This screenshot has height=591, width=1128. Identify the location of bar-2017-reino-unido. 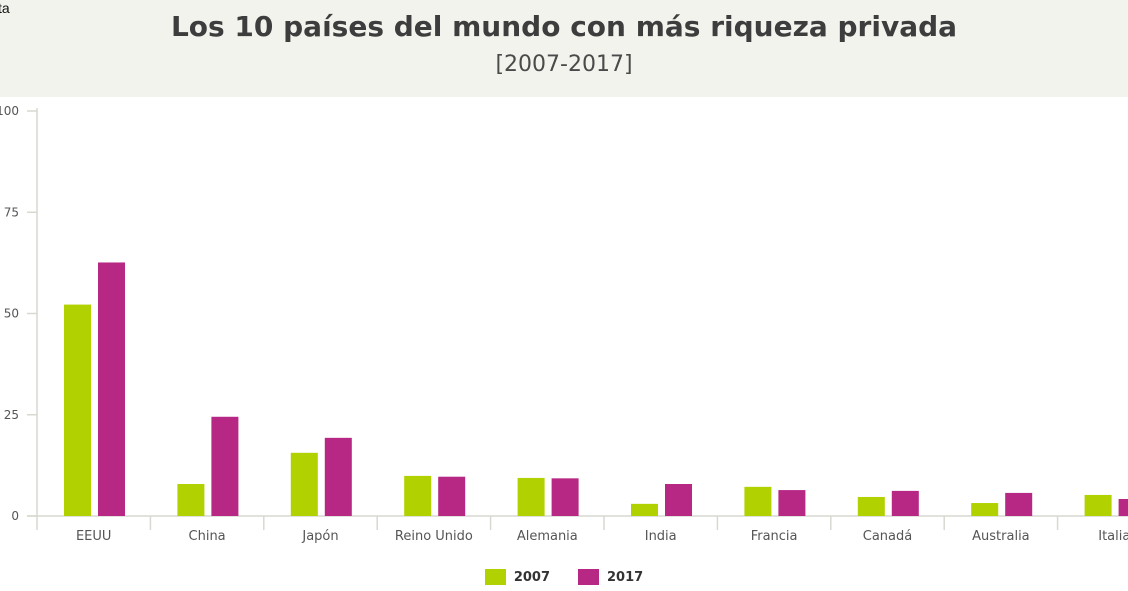
(452, 496).